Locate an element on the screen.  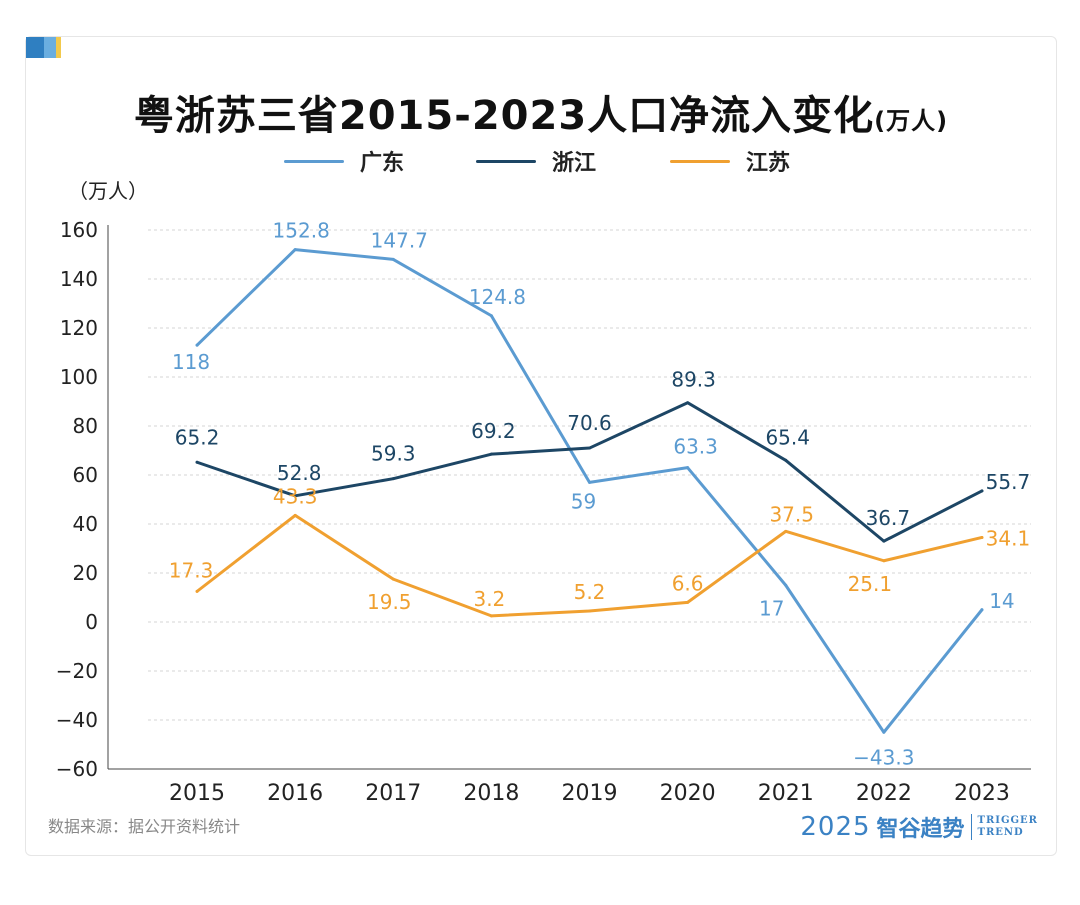
data-label: 70.6 is located at coordinates (589, 423).